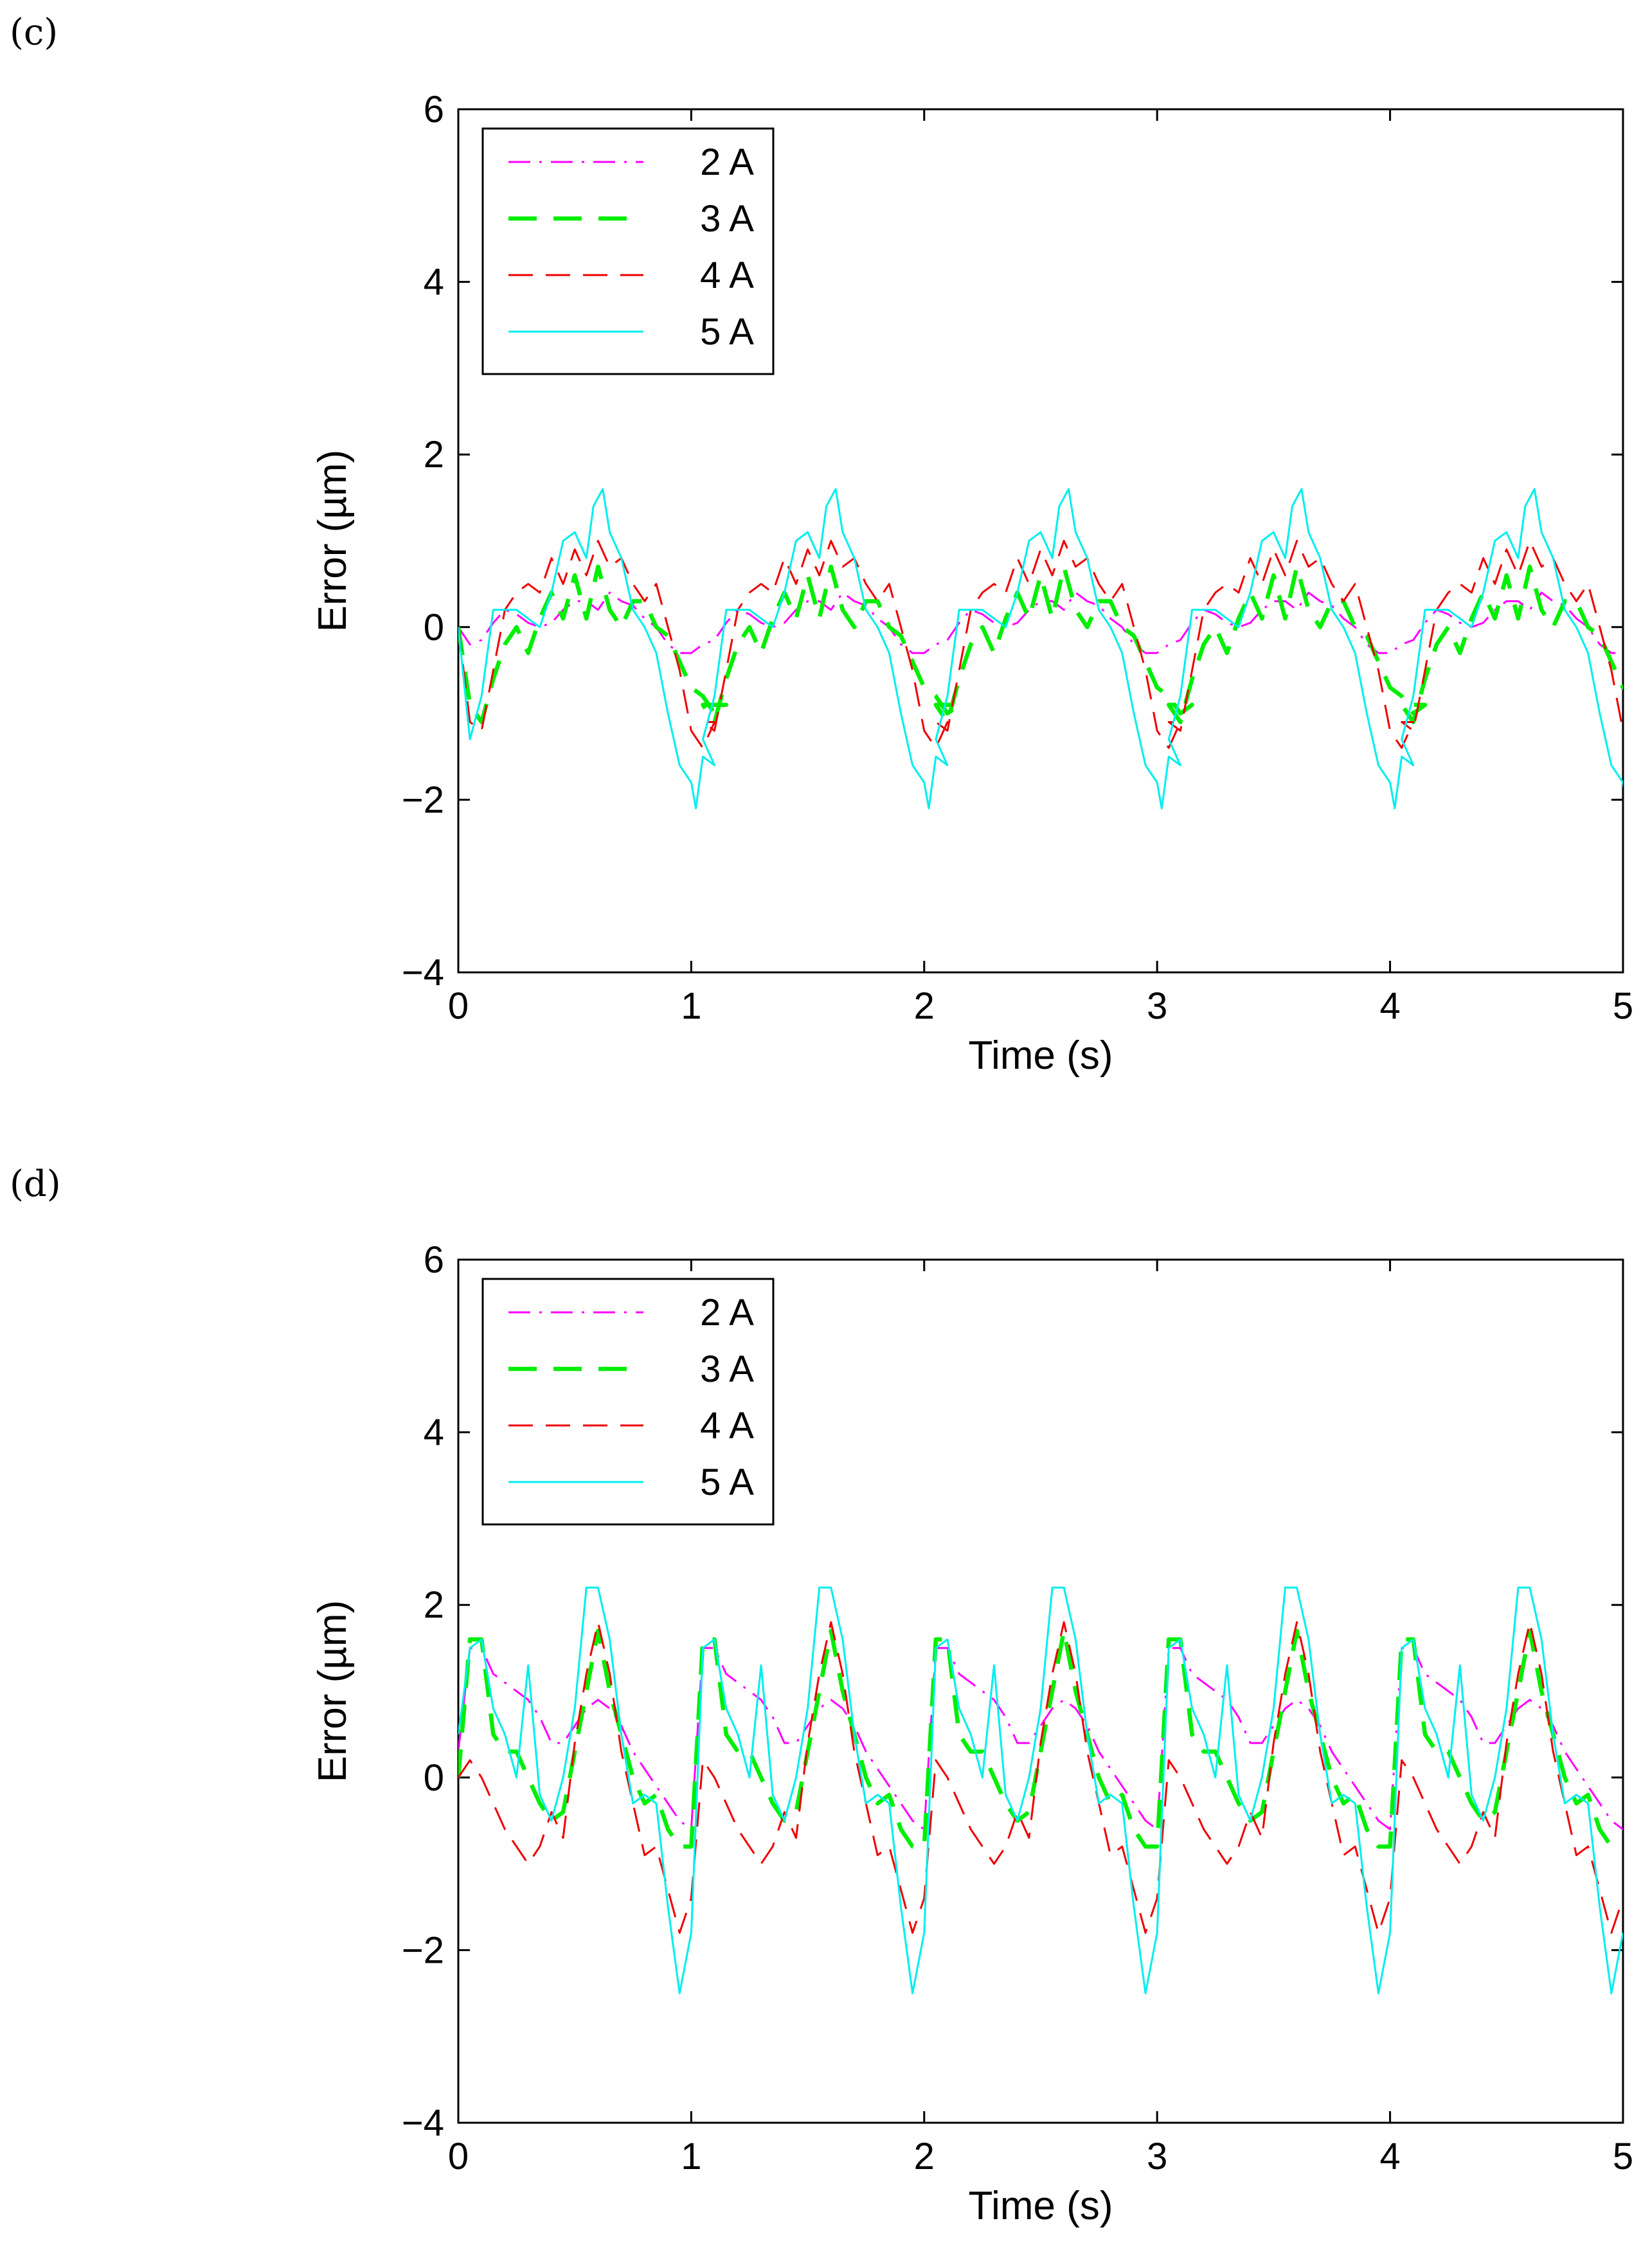 The height and width of the screenshot is (2268, 1650). Describe the element at coordinates (35, 1184) in the screenshot. I see `panel-label-d: (d)` at that location.